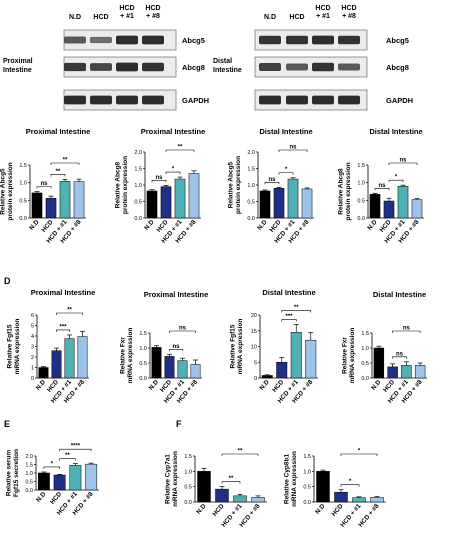 The image size is (451, 550). I want to click on y-tick-label: 20, so click(254, 316).